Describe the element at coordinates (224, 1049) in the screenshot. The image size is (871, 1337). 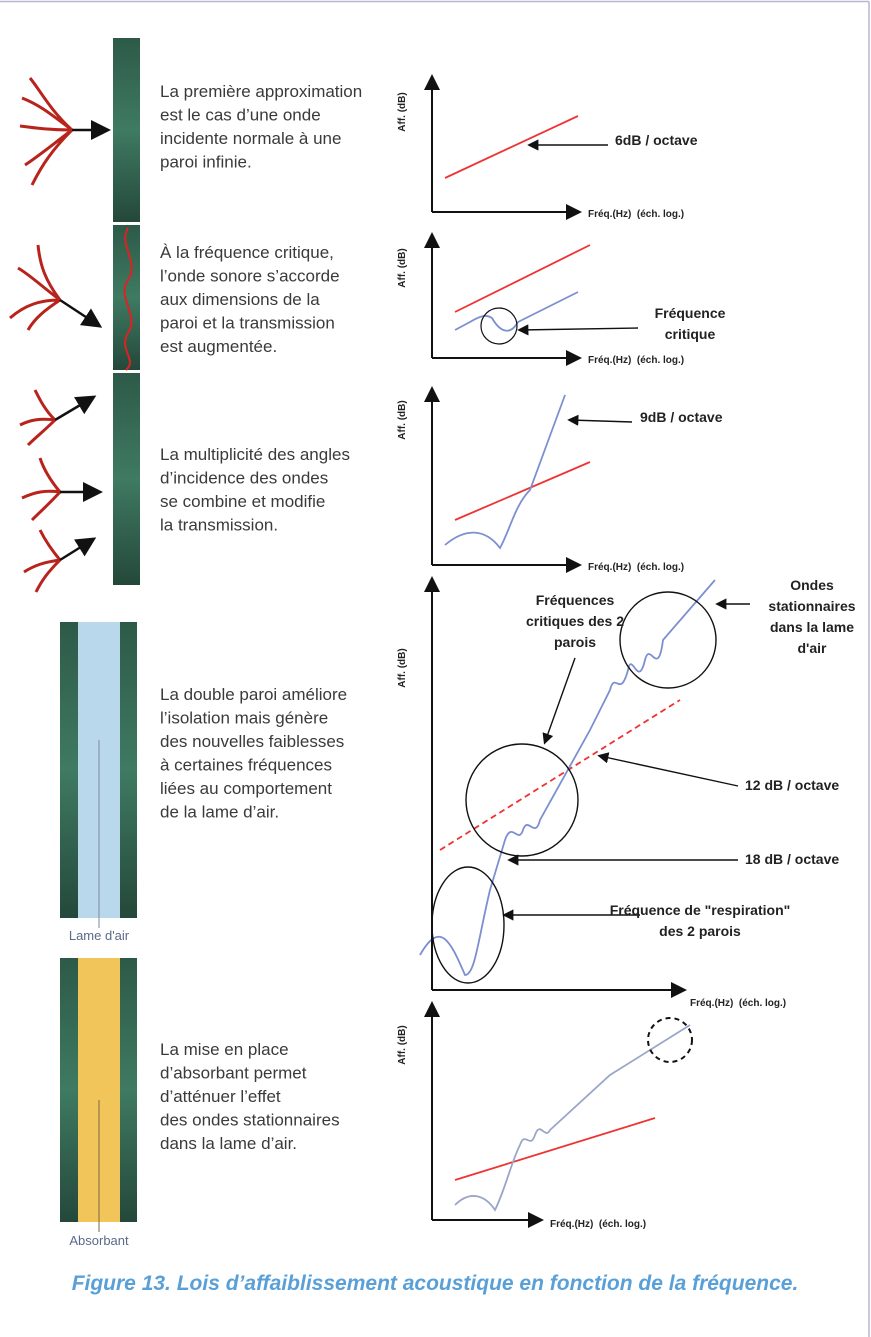
I see `paragraph-line: La mise en place` at that location.